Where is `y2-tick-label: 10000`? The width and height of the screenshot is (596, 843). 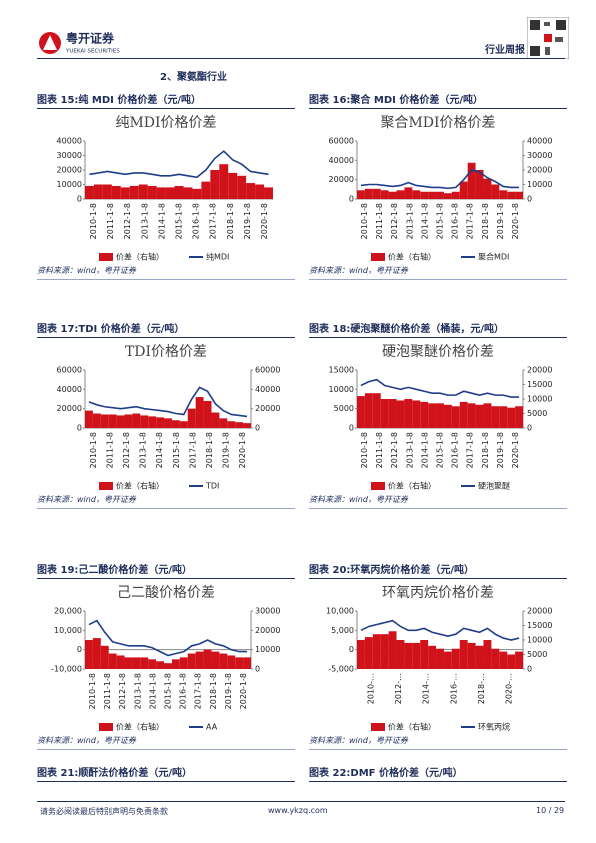
y2-tick-label: 10000 is located at coordinates (539, 399).